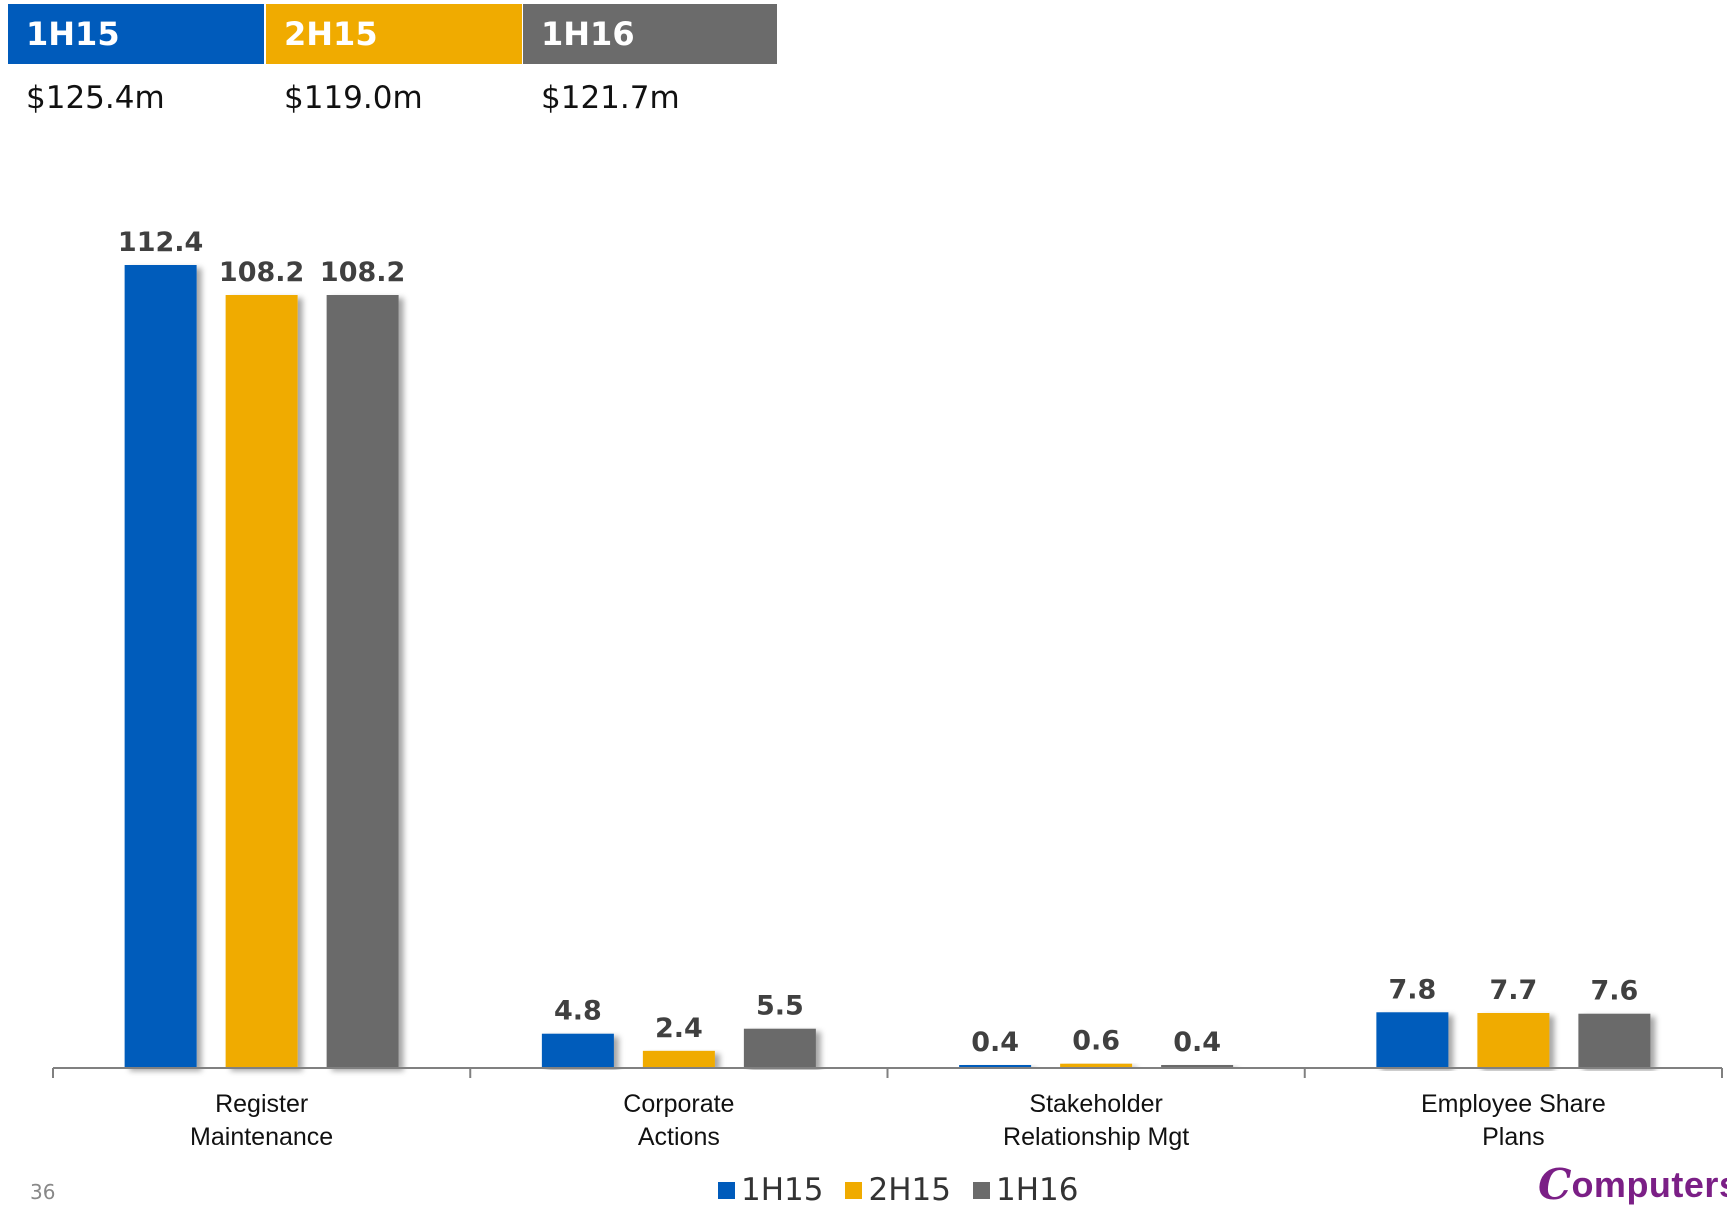 Image resolution: width=1727 pixels, height=1209 pixels. Describe the element at coordinates (1649, 1184) in the screenshot. I see `logo-text: omputersh` at that location.